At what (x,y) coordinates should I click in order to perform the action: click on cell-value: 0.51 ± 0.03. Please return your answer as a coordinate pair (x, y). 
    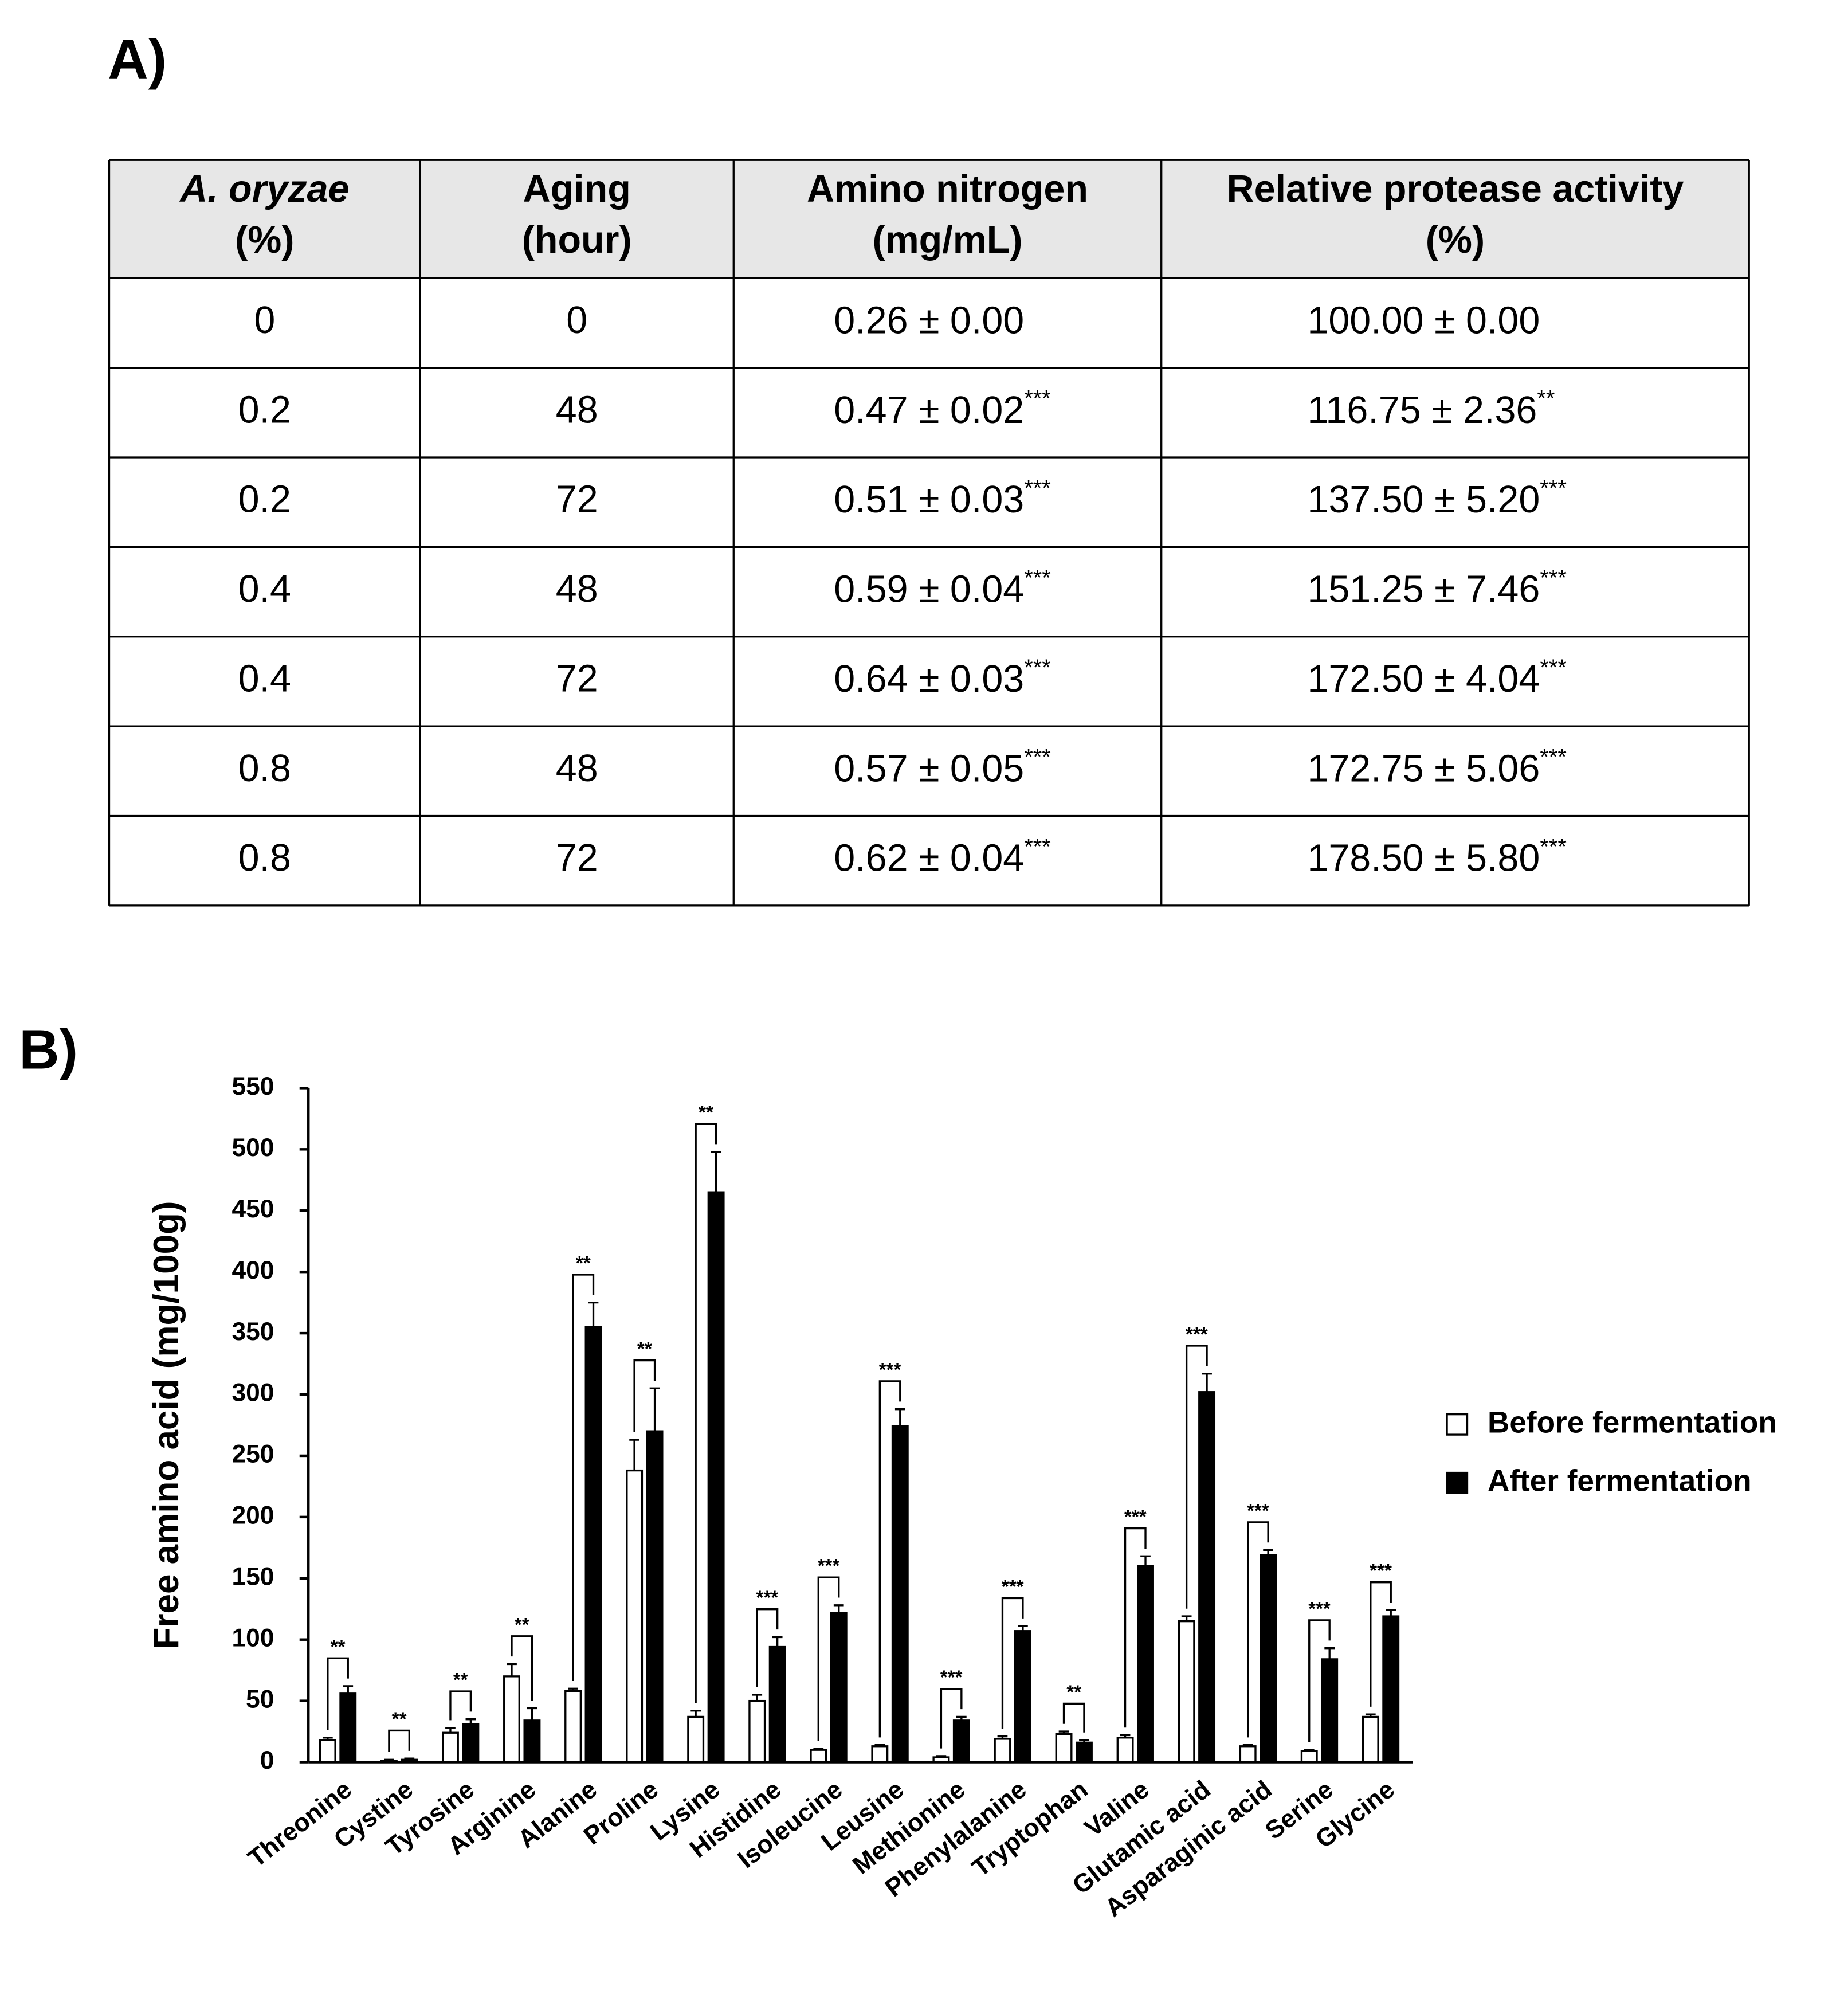
    Looking at the image, I should click on (929, 500).